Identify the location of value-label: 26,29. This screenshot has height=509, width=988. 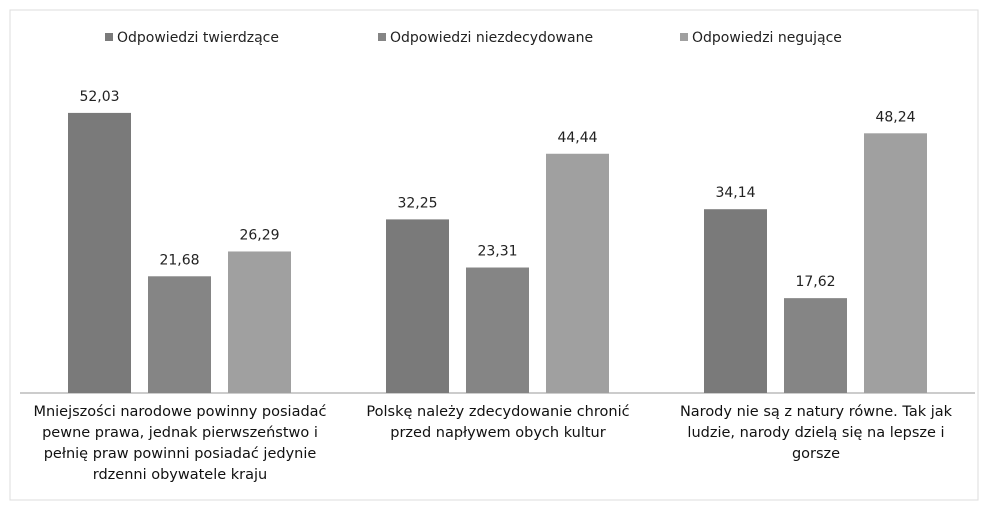
(259, 235).